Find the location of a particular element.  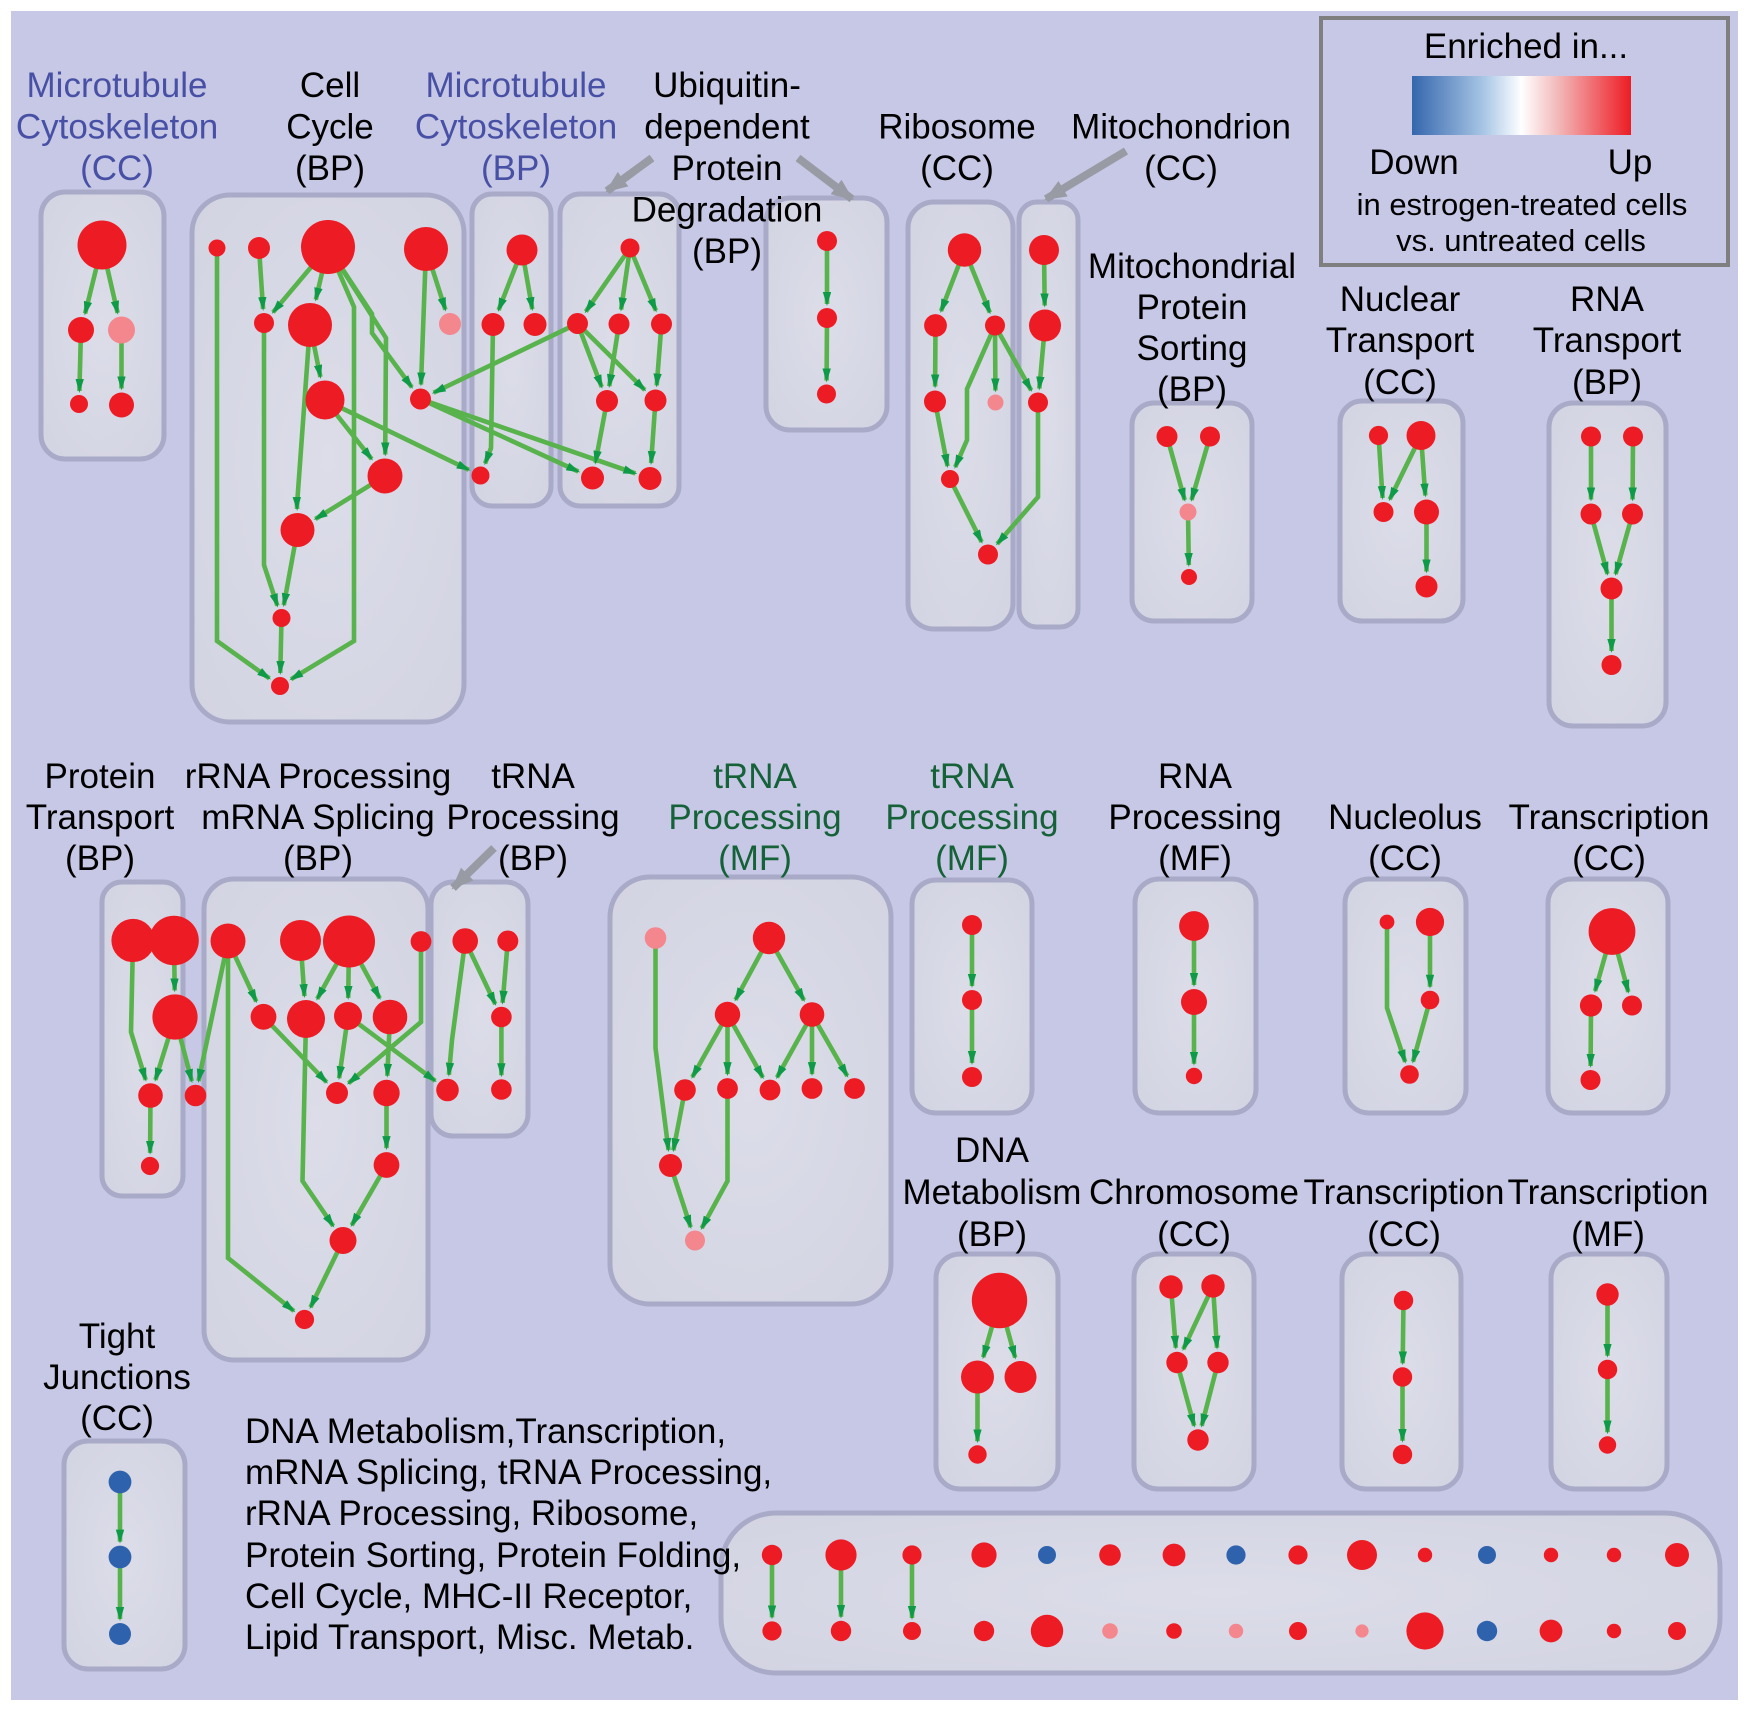

svg-text: Nuclear is located at coordinates (1400, 299).